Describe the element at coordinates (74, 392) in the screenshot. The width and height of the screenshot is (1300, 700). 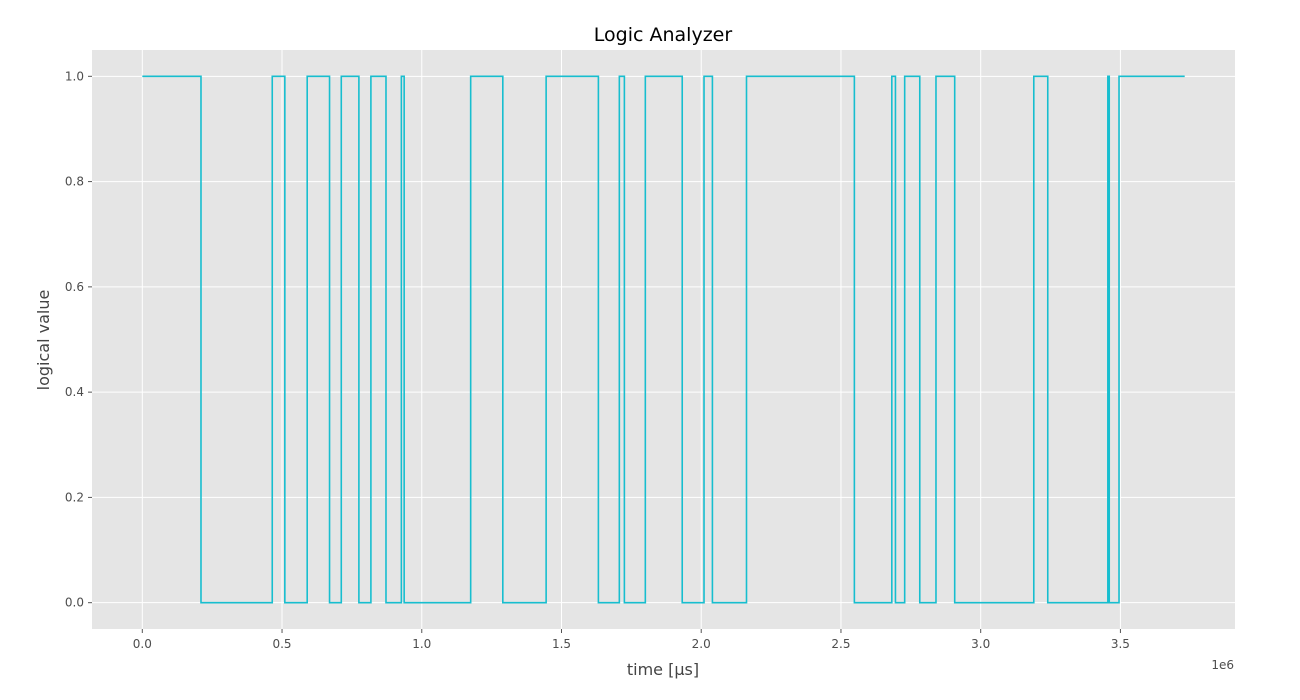
I see `y-tick-label: 0.4` at that location.